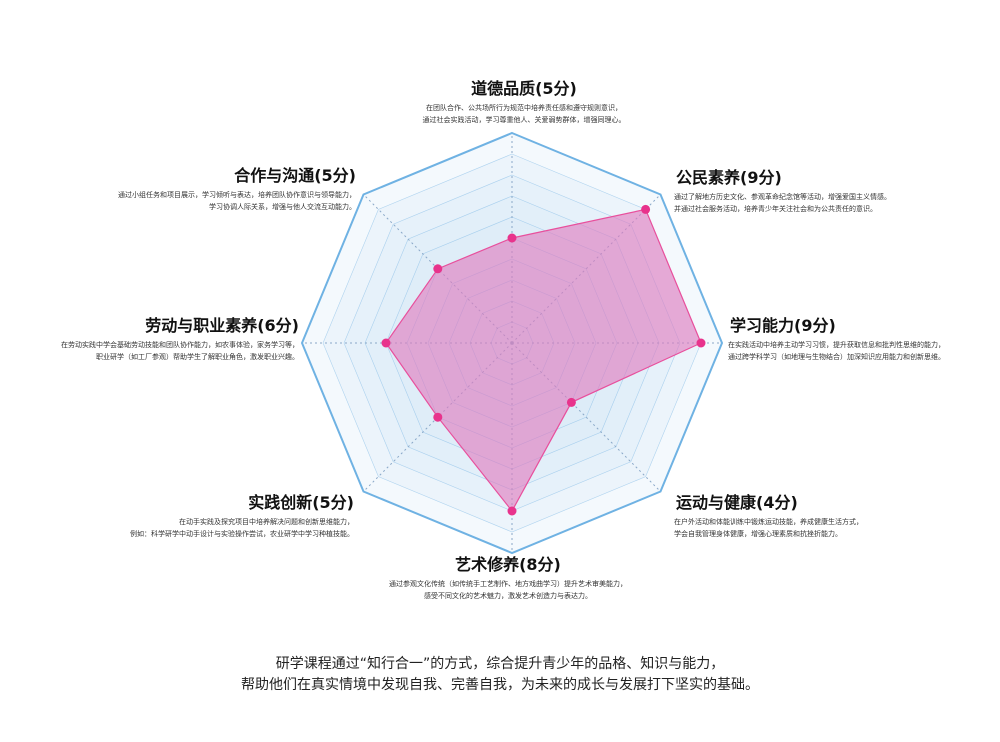 This screenshot has height=742, width=1000. Describe the element at coordinates (508, 583) in the screenshot. I see `radar-category-description: 通过参观文化传统（如传统手工艺制作、地方戏曲学习）提升艺术审美能力，` at that location.